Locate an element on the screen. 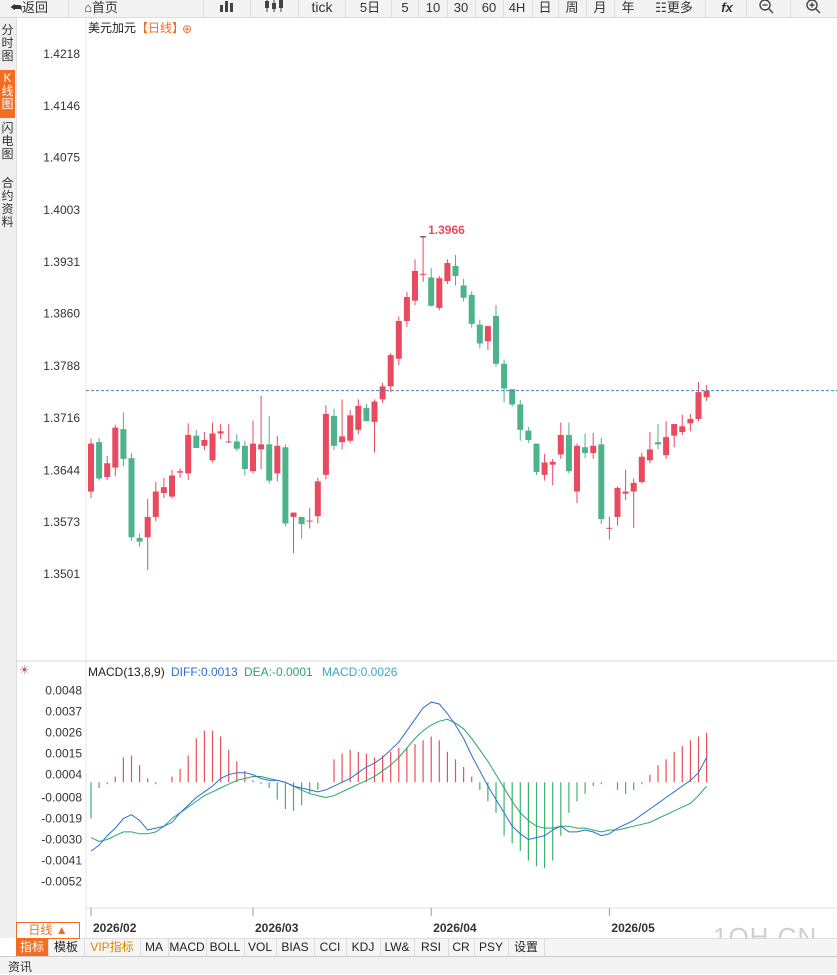  indicator-tab-0: 日线 ▲ is located at coordinates (48, 930).